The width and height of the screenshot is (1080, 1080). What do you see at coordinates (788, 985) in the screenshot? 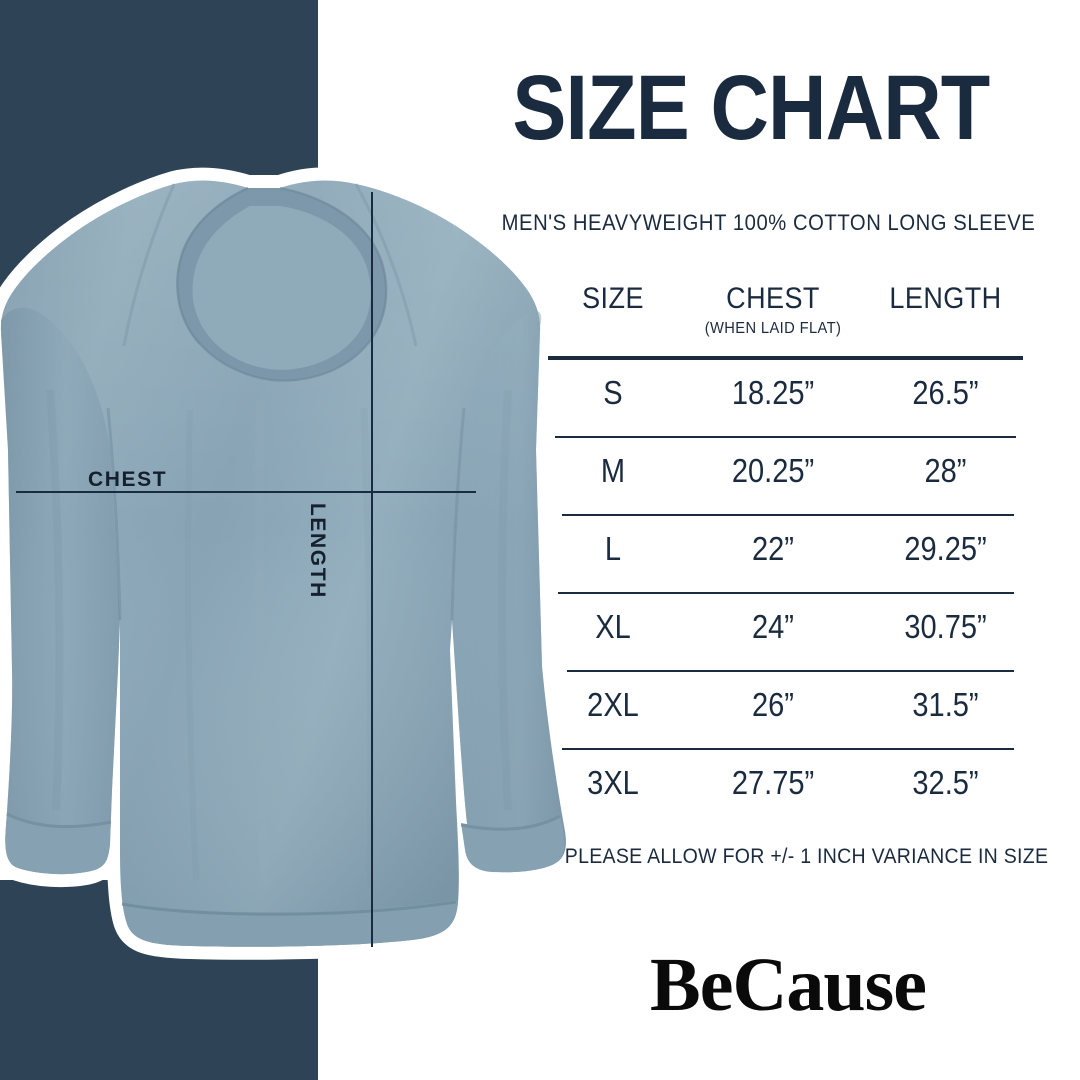
I see `brand-logo: BeCause` at bounding box center [788, 985].